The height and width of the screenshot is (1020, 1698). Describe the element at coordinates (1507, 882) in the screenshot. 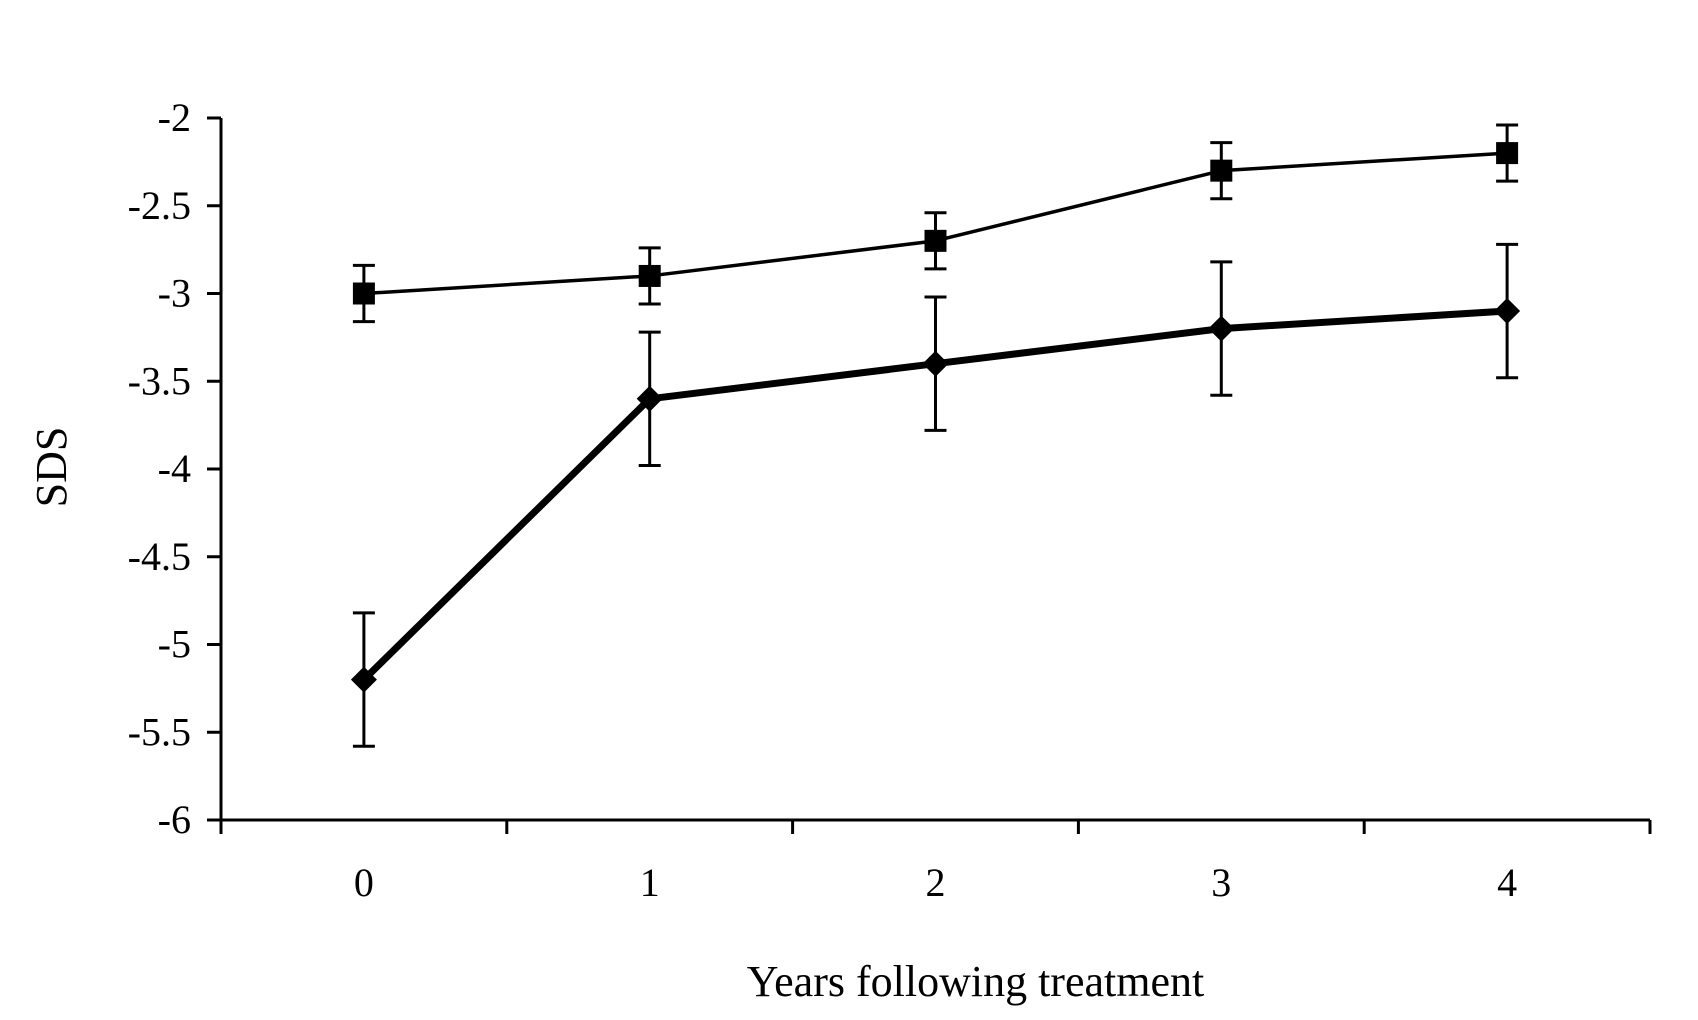

I see `x-tick-label: 4` at that location.